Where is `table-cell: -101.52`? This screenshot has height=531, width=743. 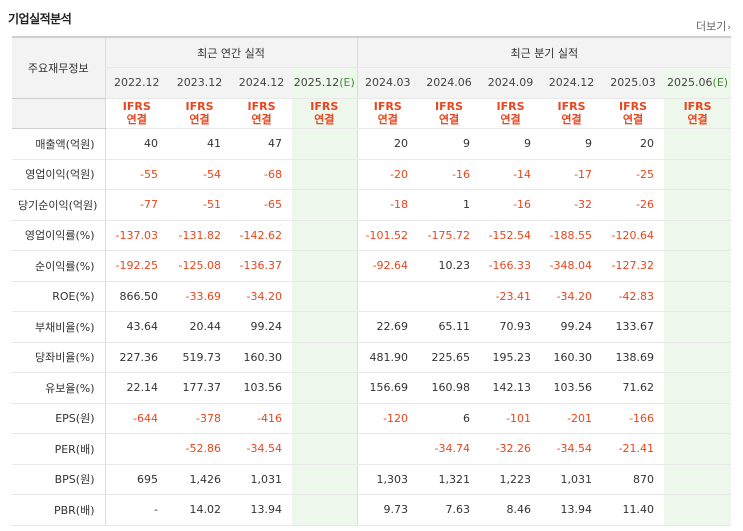 table-cell: -101.52 is located at coordinates (387, 235).